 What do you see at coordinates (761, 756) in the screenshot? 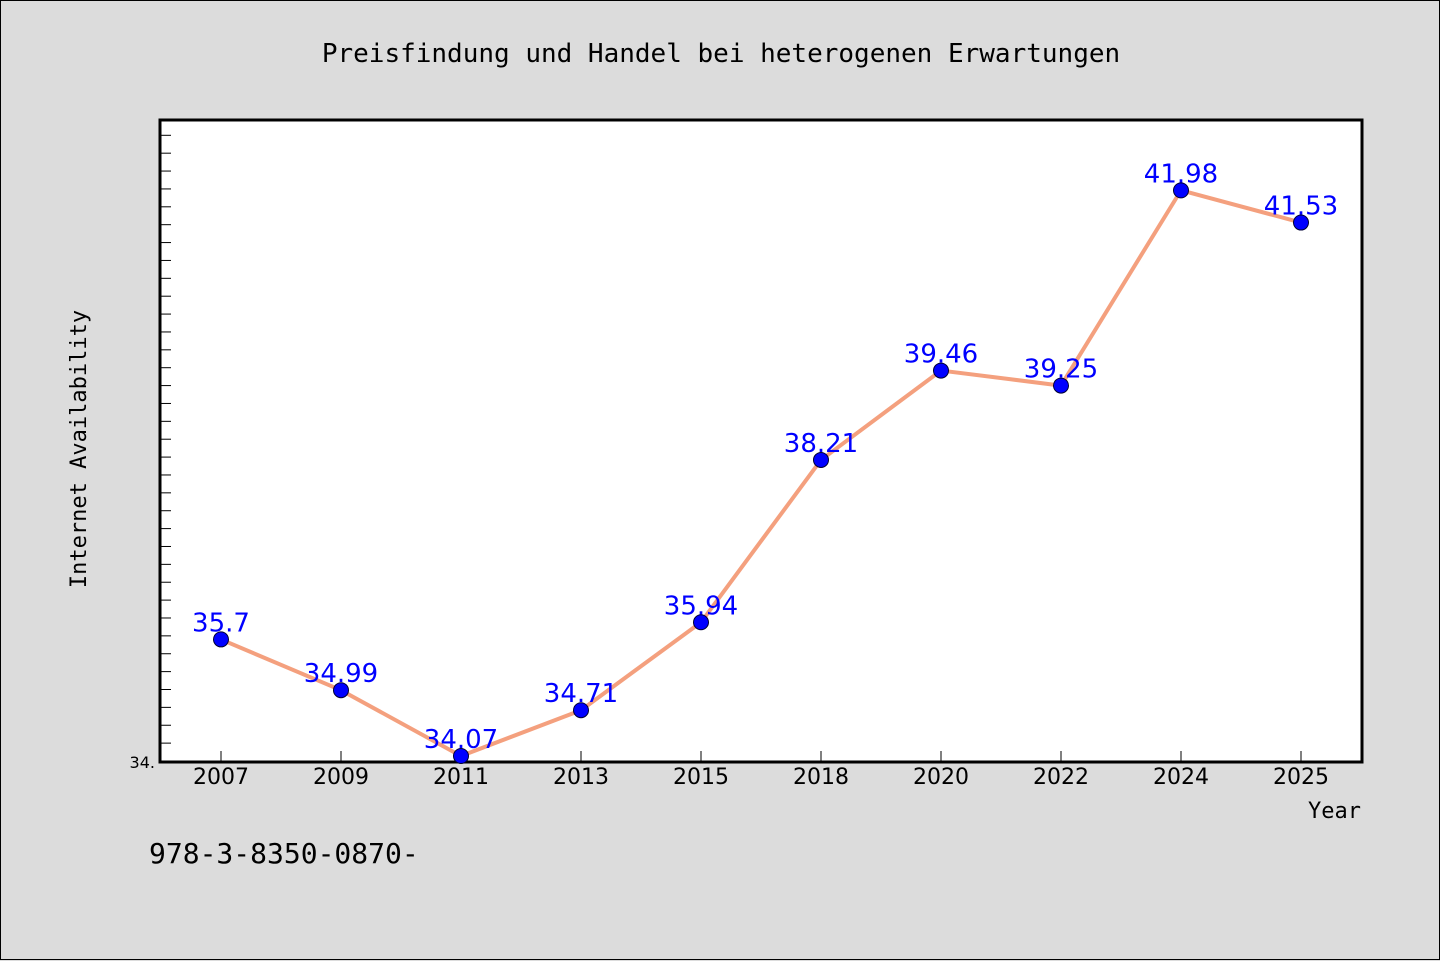
I see `x-axis-ticks` at bounding box center [761, 756].